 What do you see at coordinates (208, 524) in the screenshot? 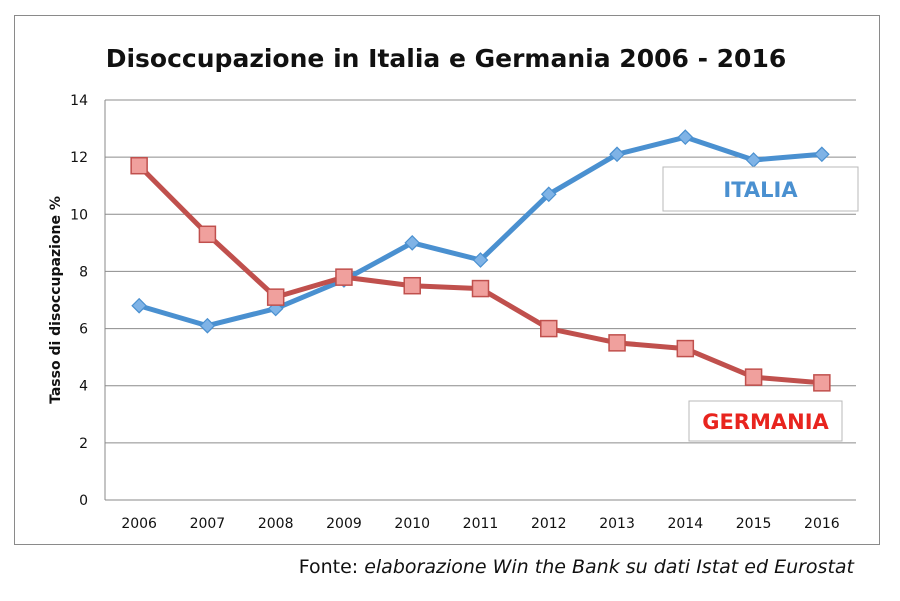
I see `x-tick-label: 2007` at bounding box center [208, 524].